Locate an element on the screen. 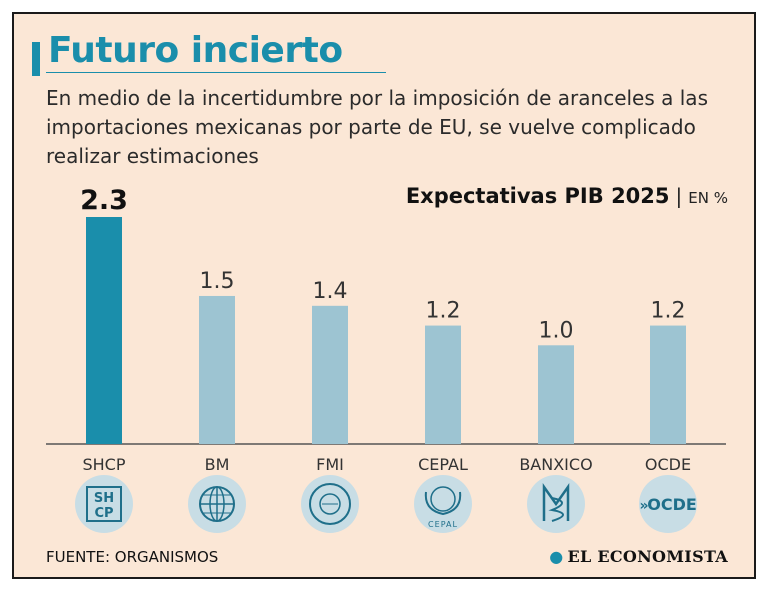 The height and width of the screenshot is (591, 768). page-title: Futuro incierto is located at coordinates (195, 50).